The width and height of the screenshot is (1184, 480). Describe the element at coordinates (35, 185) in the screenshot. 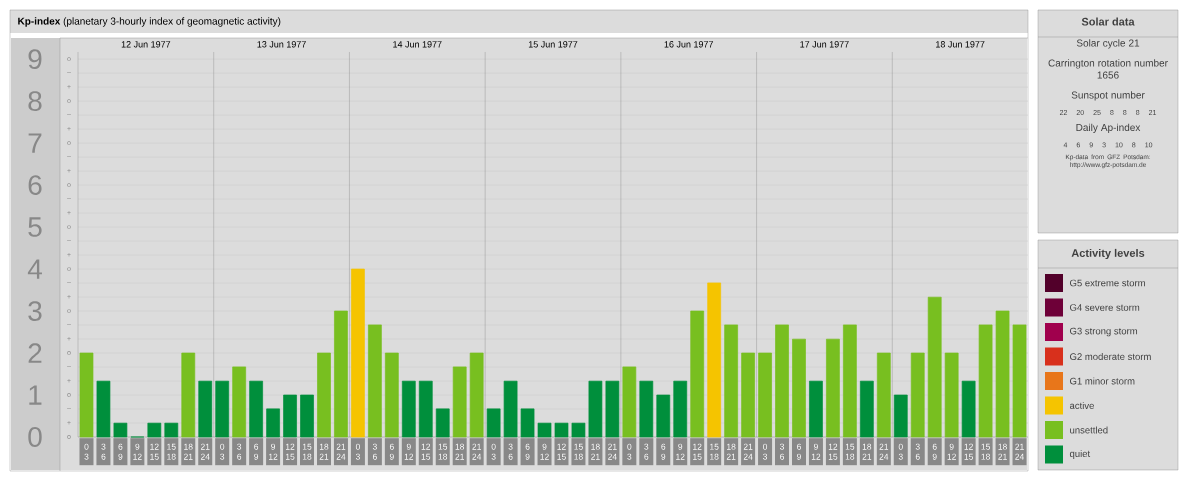

I see `y-tick-label: 6` at that location.